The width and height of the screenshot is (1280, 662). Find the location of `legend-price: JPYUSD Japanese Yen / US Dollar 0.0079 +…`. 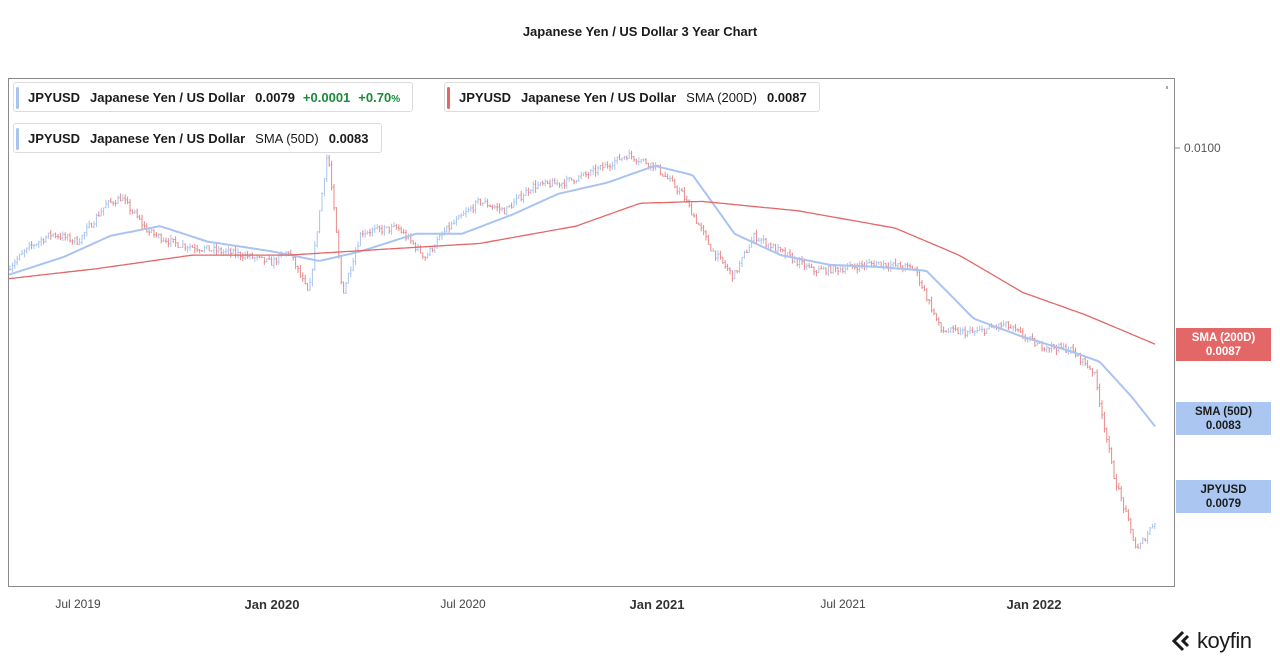

legend-price: JPYUSD Japanese Yen / US Dollar 0.0079 +… is located at coordinates (213, 97).